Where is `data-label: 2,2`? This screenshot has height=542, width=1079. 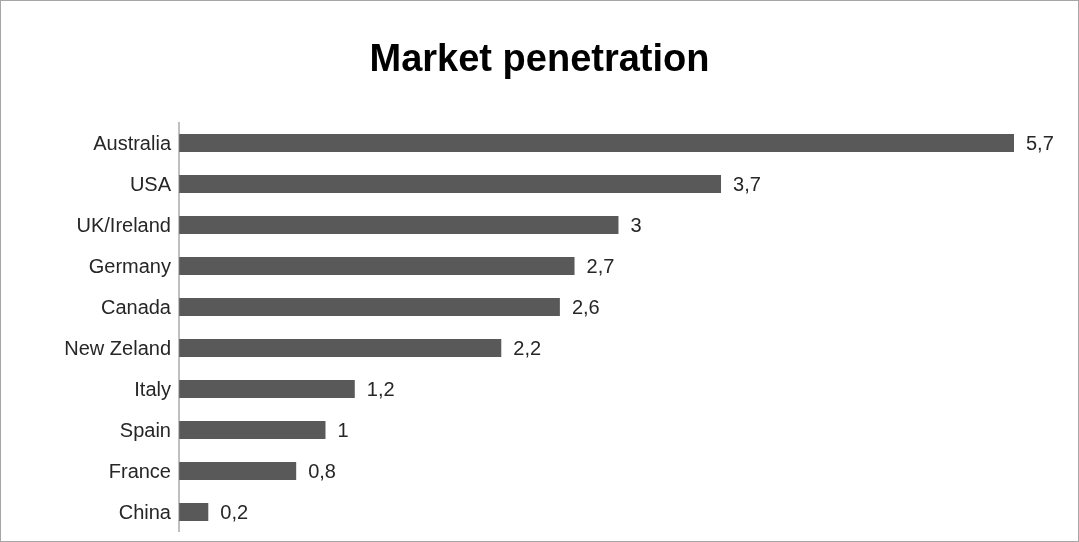 data-label: 2,2 is located at coordinates (527, 348).